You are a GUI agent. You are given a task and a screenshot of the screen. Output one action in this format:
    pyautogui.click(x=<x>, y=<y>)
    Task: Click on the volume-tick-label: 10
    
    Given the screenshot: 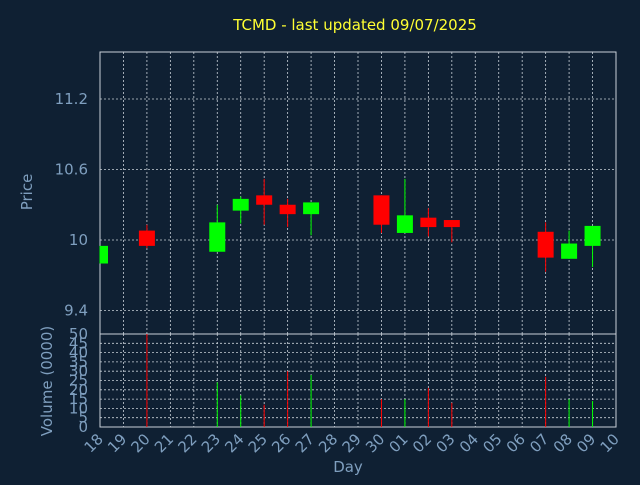 What is the action you would take?
    pyautogui.click(x=78, y=408)
    